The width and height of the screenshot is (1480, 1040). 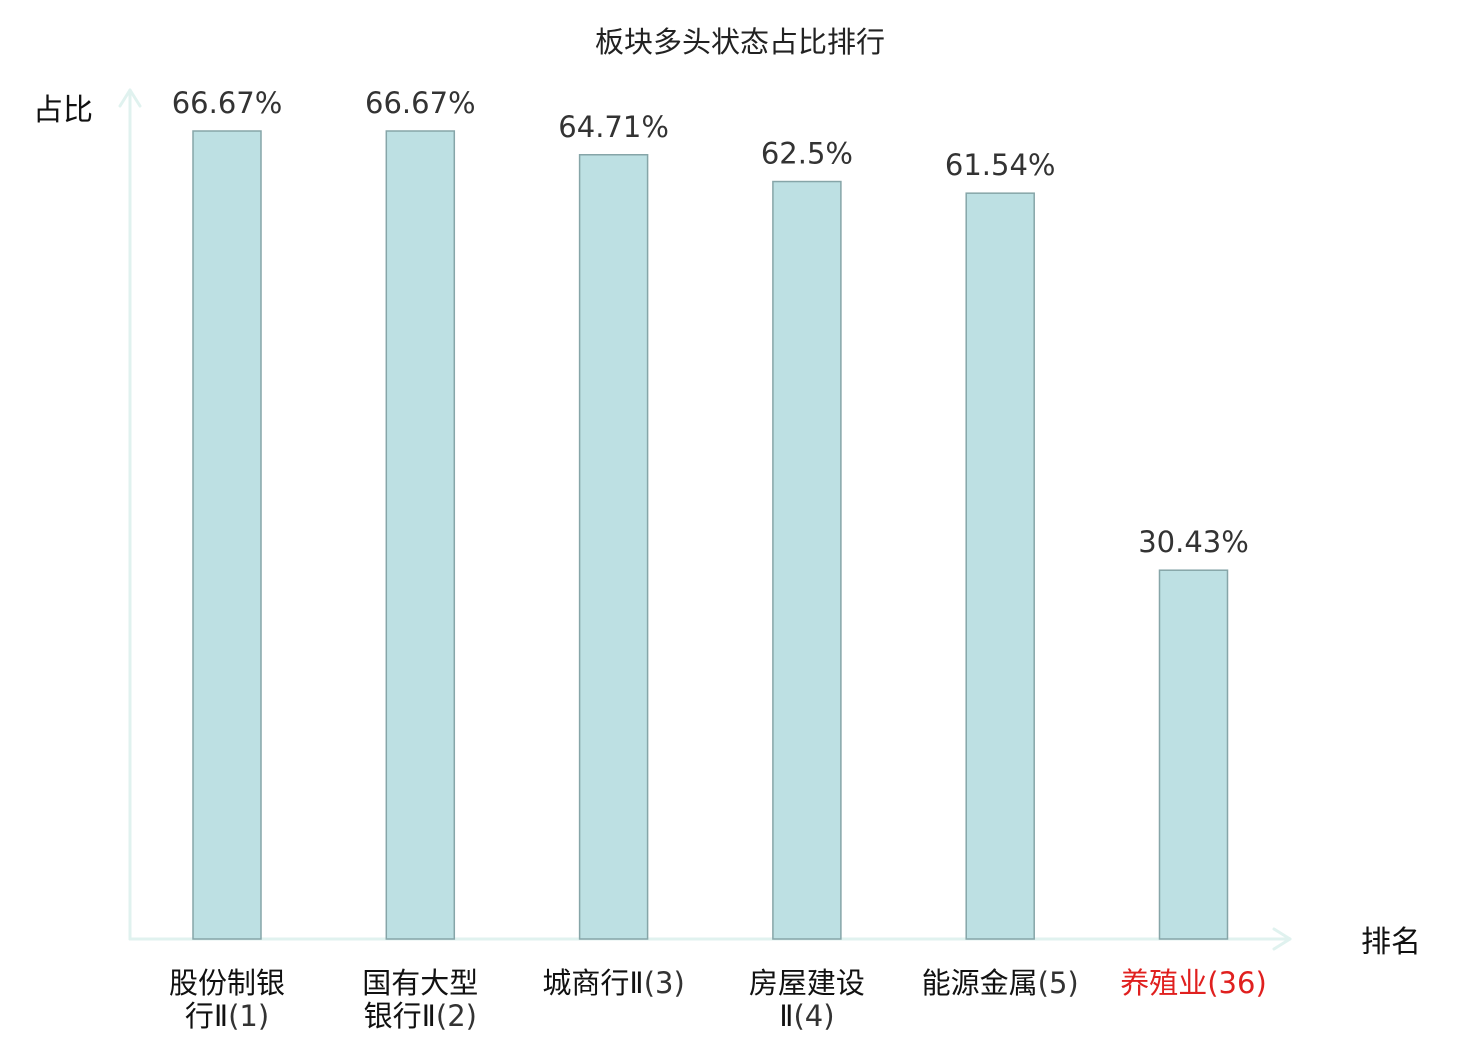 I want to click on category-rank: (2), so click(x=456, y=1016).